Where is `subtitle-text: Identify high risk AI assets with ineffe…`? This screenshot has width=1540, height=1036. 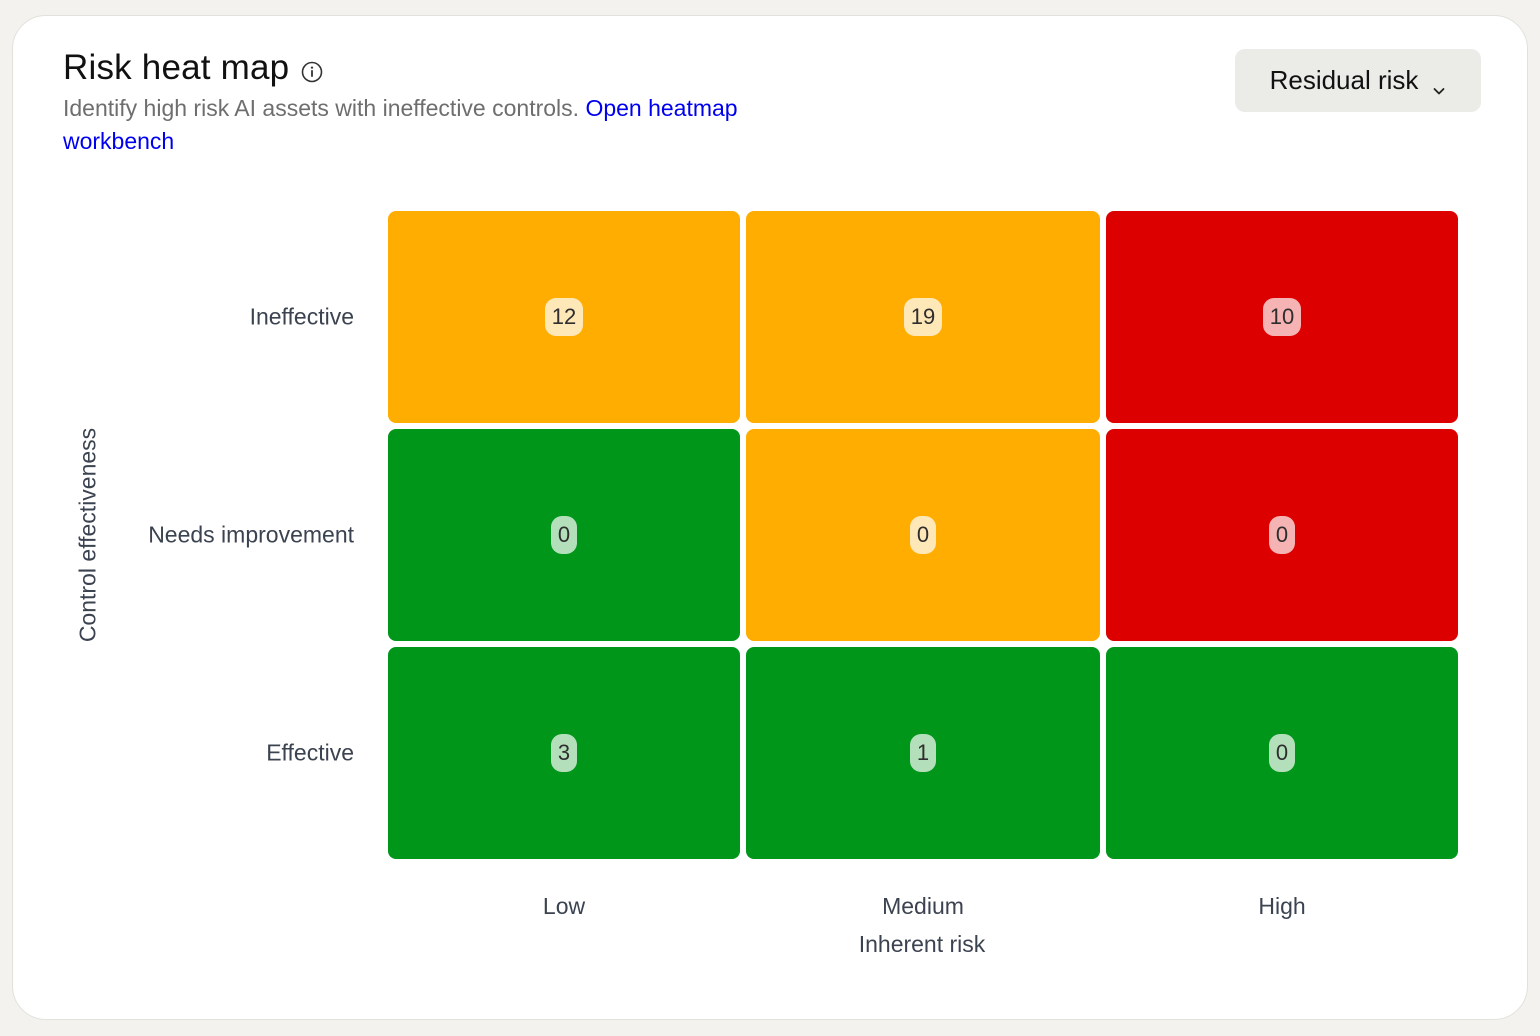
subtitle-text: Identify high risk AI assets with ineffe… is located at coordinates (321, 108).